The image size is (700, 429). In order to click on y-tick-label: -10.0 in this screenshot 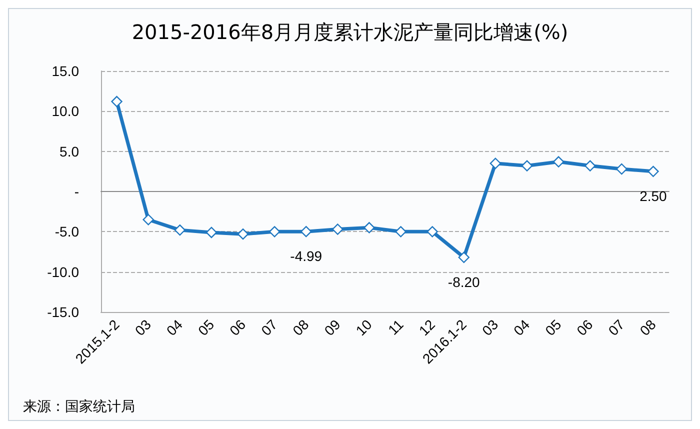, I will do `click(63, 272)`.